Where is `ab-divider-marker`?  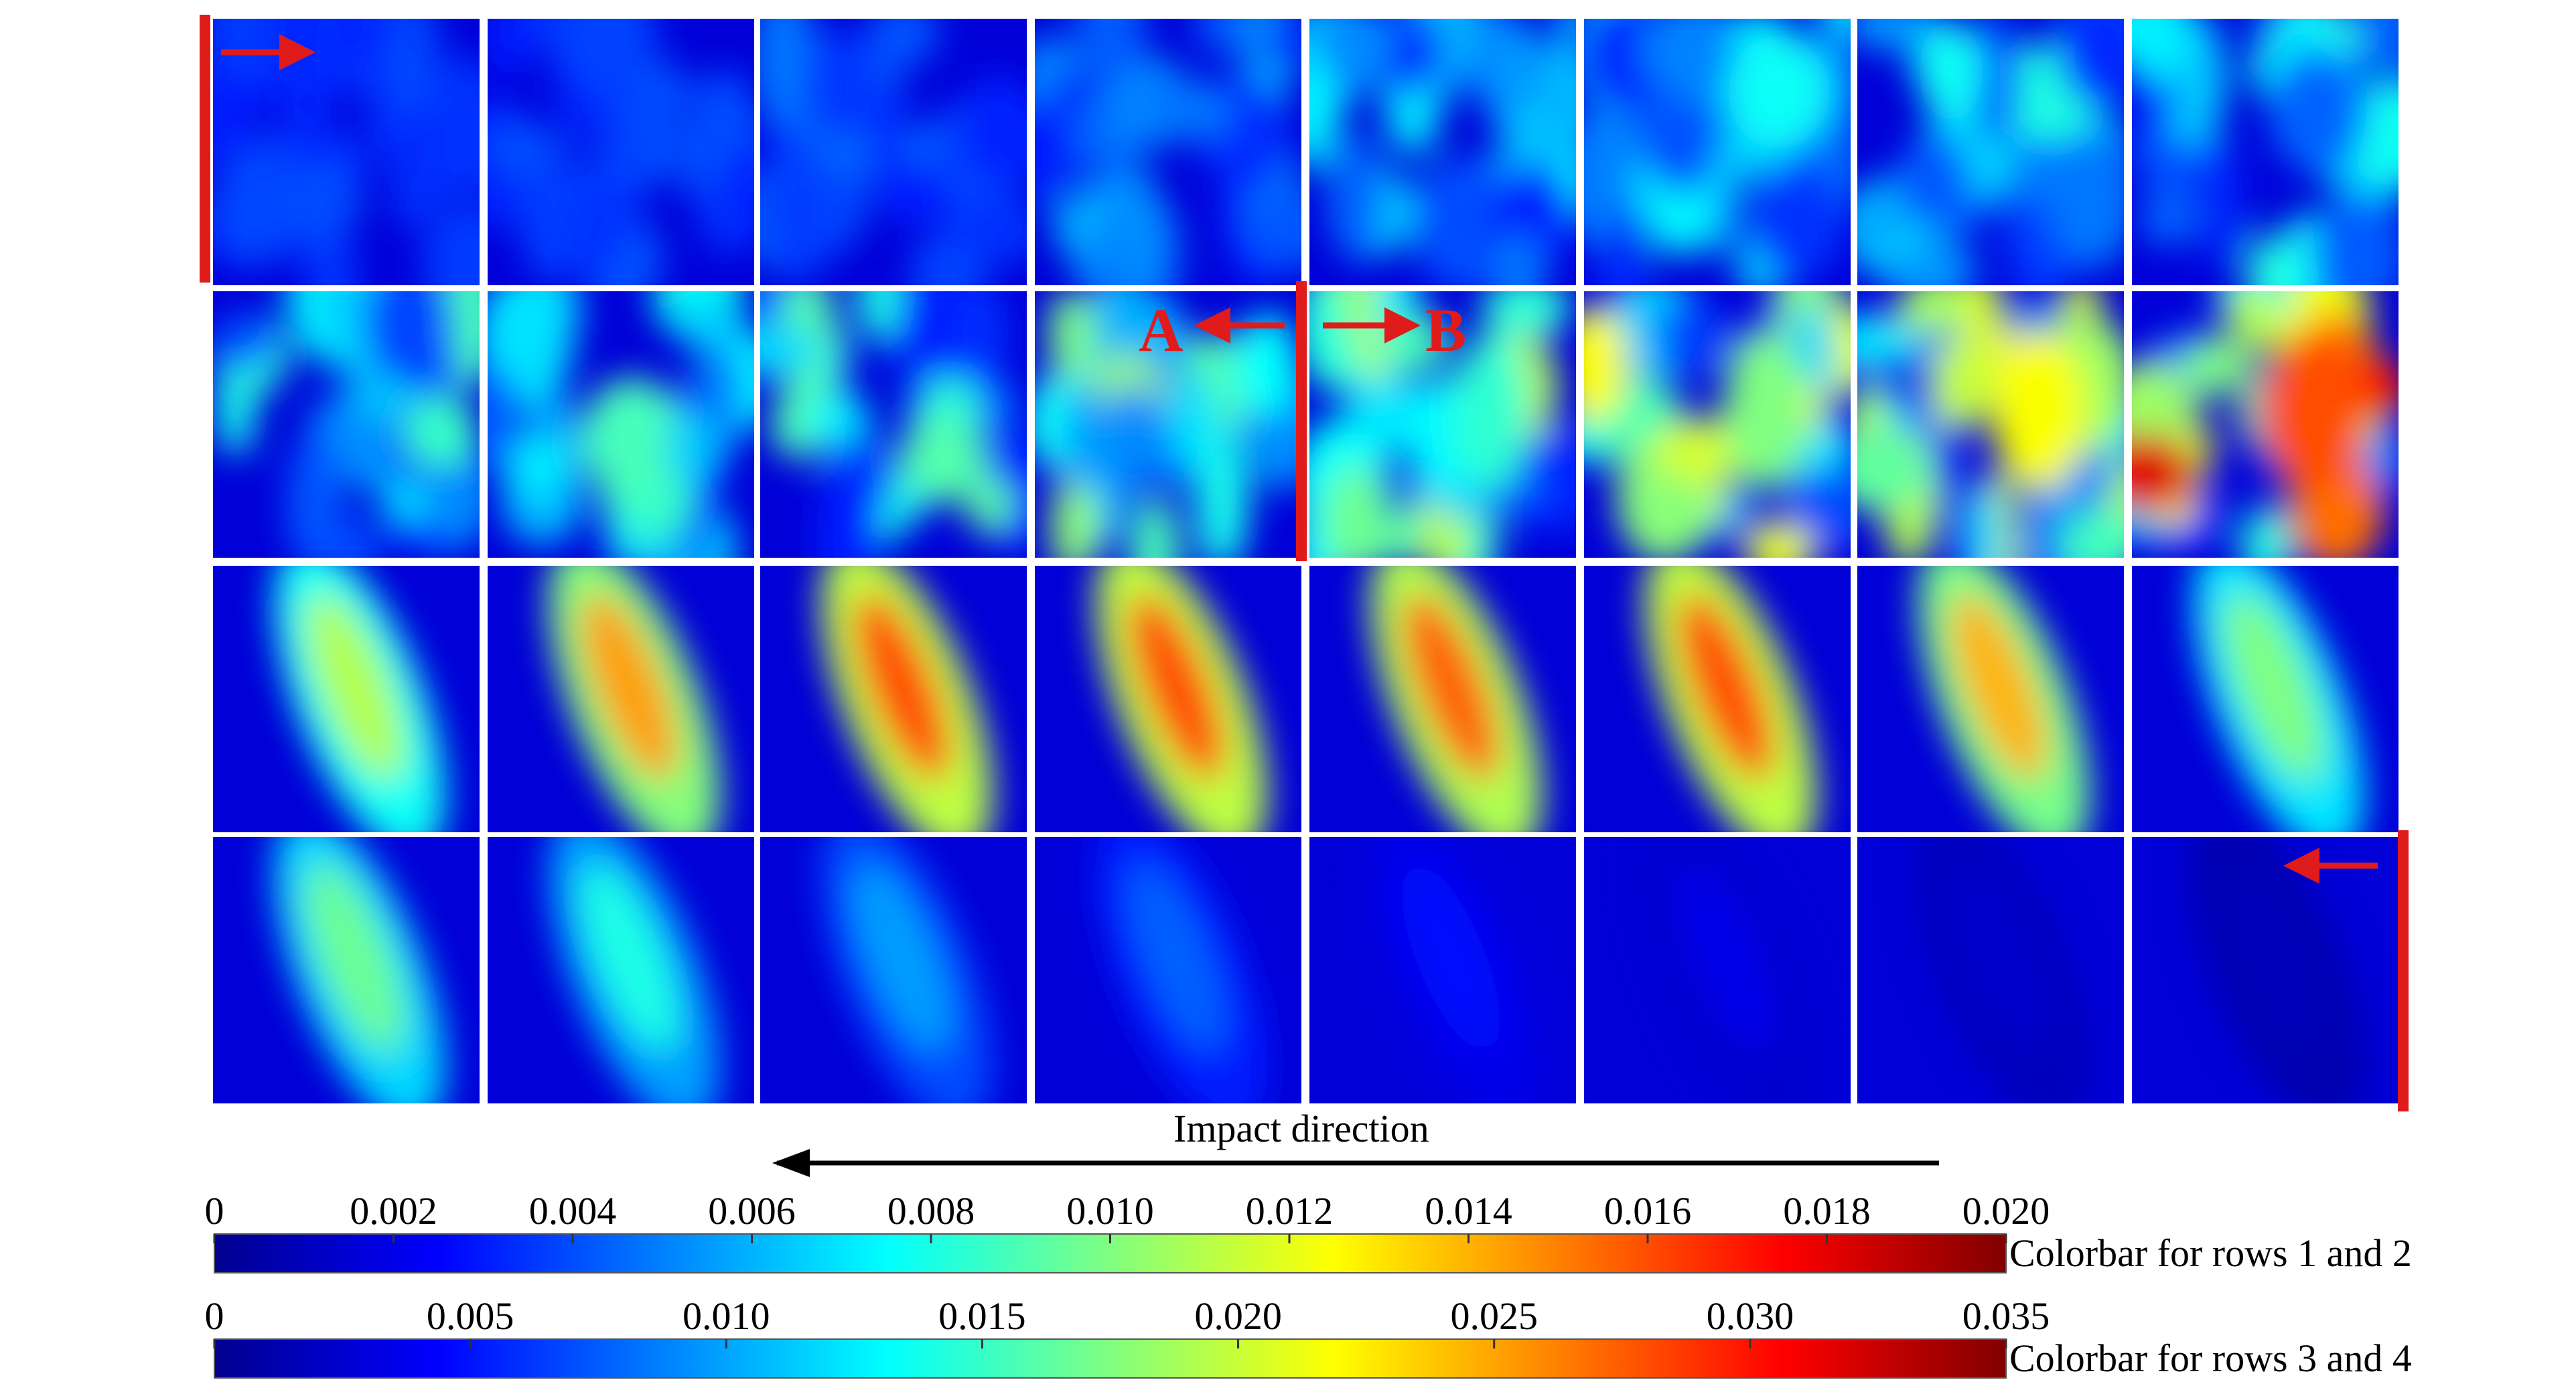
ab-divider-marker is located at coordinates (1301, 421).